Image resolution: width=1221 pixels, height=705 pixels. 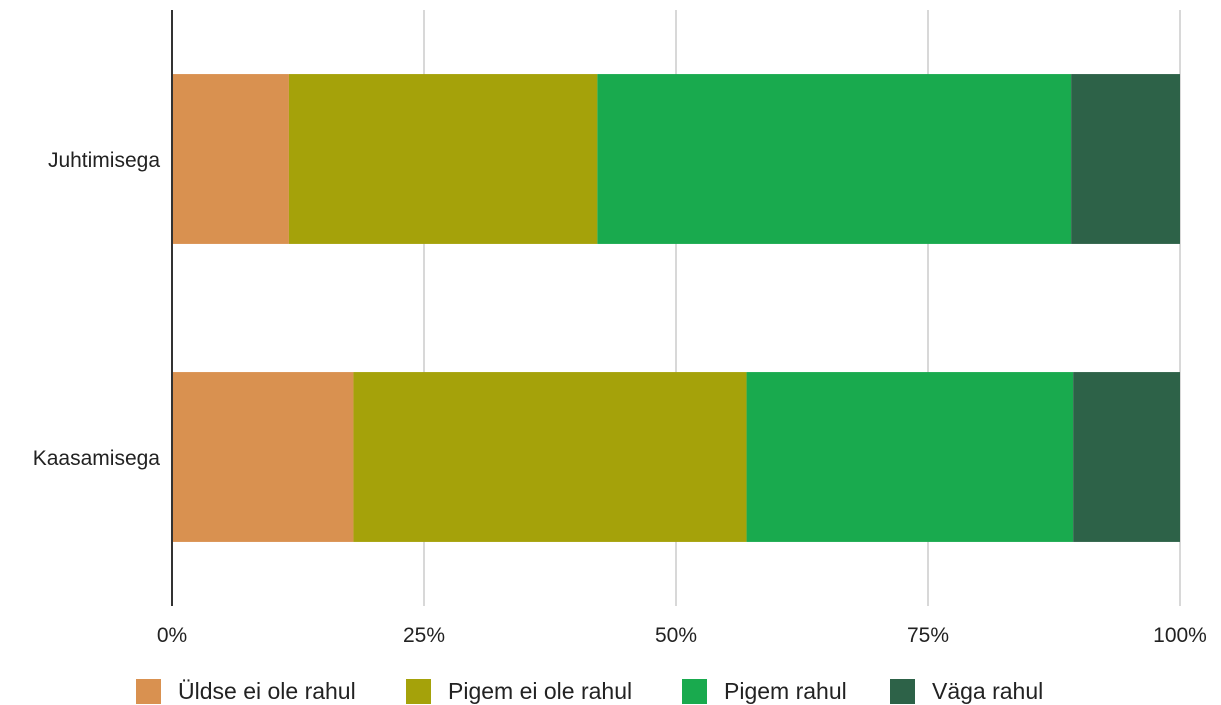 I want to click on x-tick-label: 25%, so click(x=424, y=635).